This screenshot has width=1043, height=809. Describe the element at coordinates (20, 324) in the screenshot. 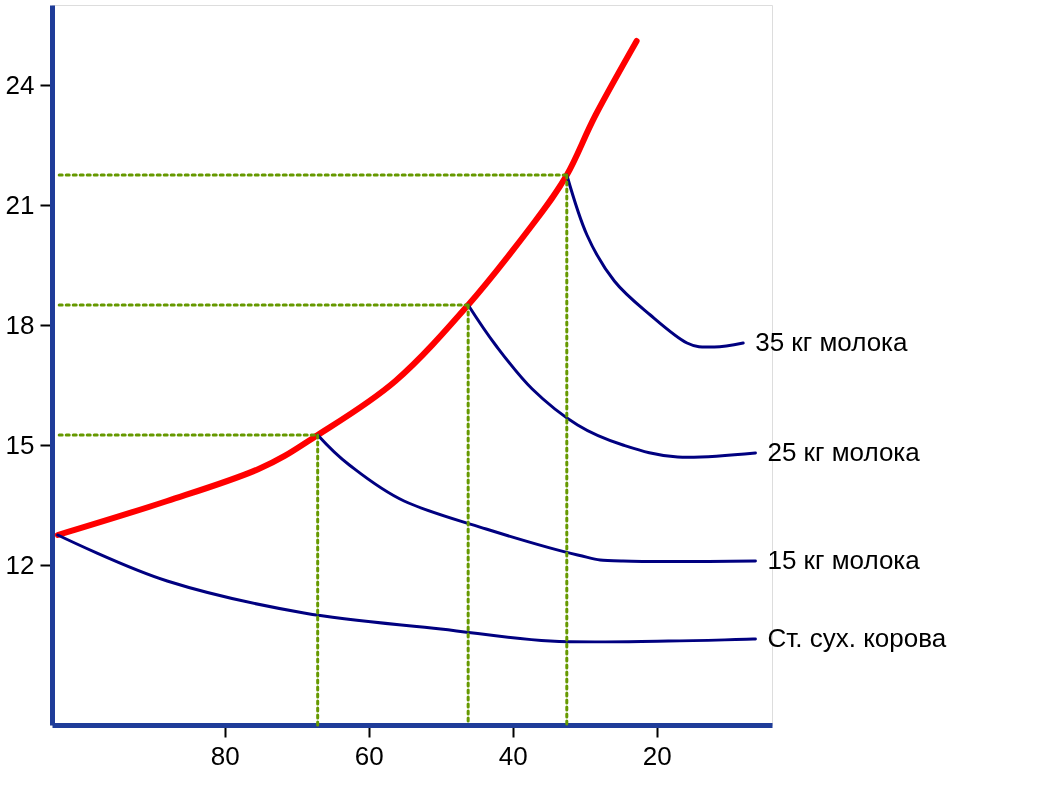

I see `y-tick-label: 18` at that location.